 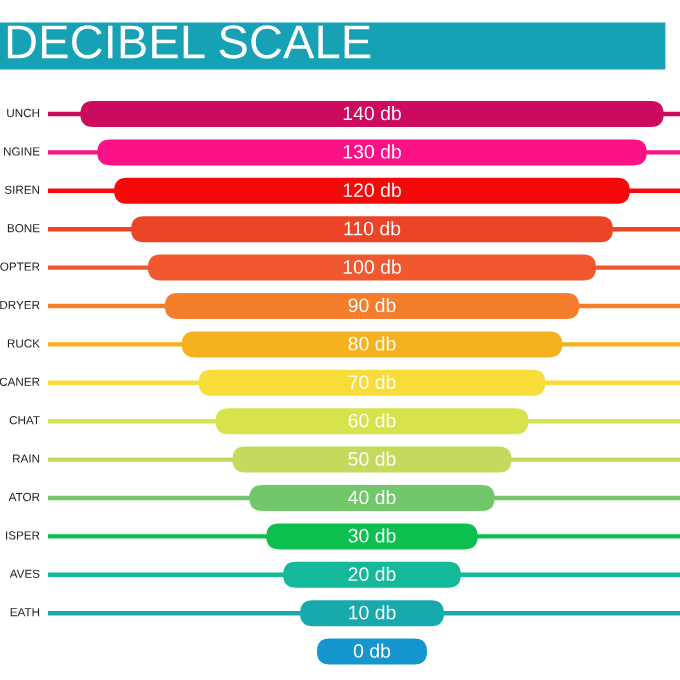 What do you see at coordinates (189, 42) in the screenshot?
I see `text: DECIBEL SCALE` at bounding box center [189, 42].